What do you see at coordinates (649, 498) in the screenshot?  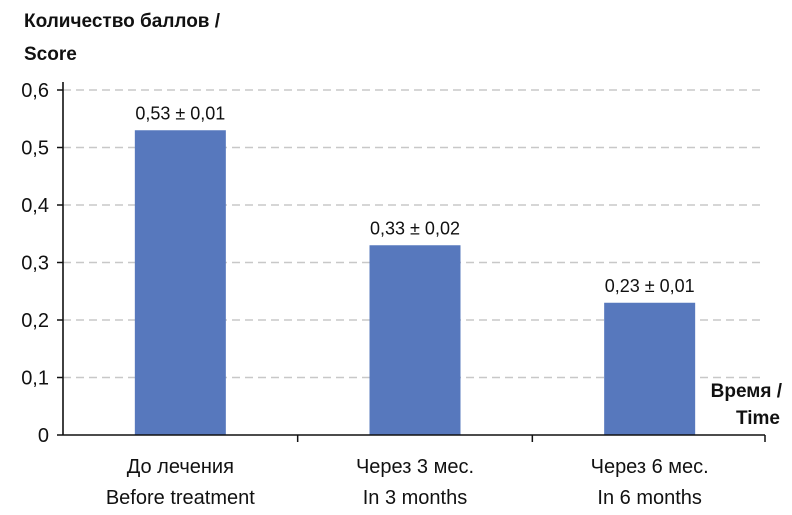 I see `category-label: In 6 months` at bounding box center [649, 498].